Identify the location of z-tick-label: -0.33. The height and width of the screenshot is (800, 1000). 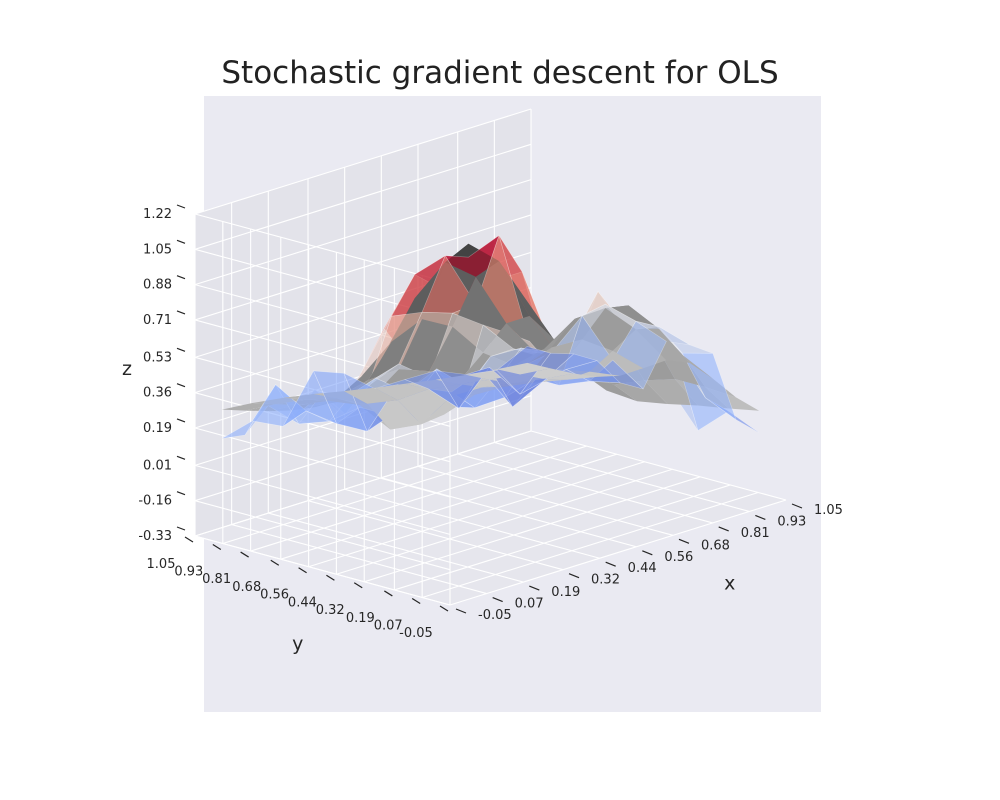
(155, 536).